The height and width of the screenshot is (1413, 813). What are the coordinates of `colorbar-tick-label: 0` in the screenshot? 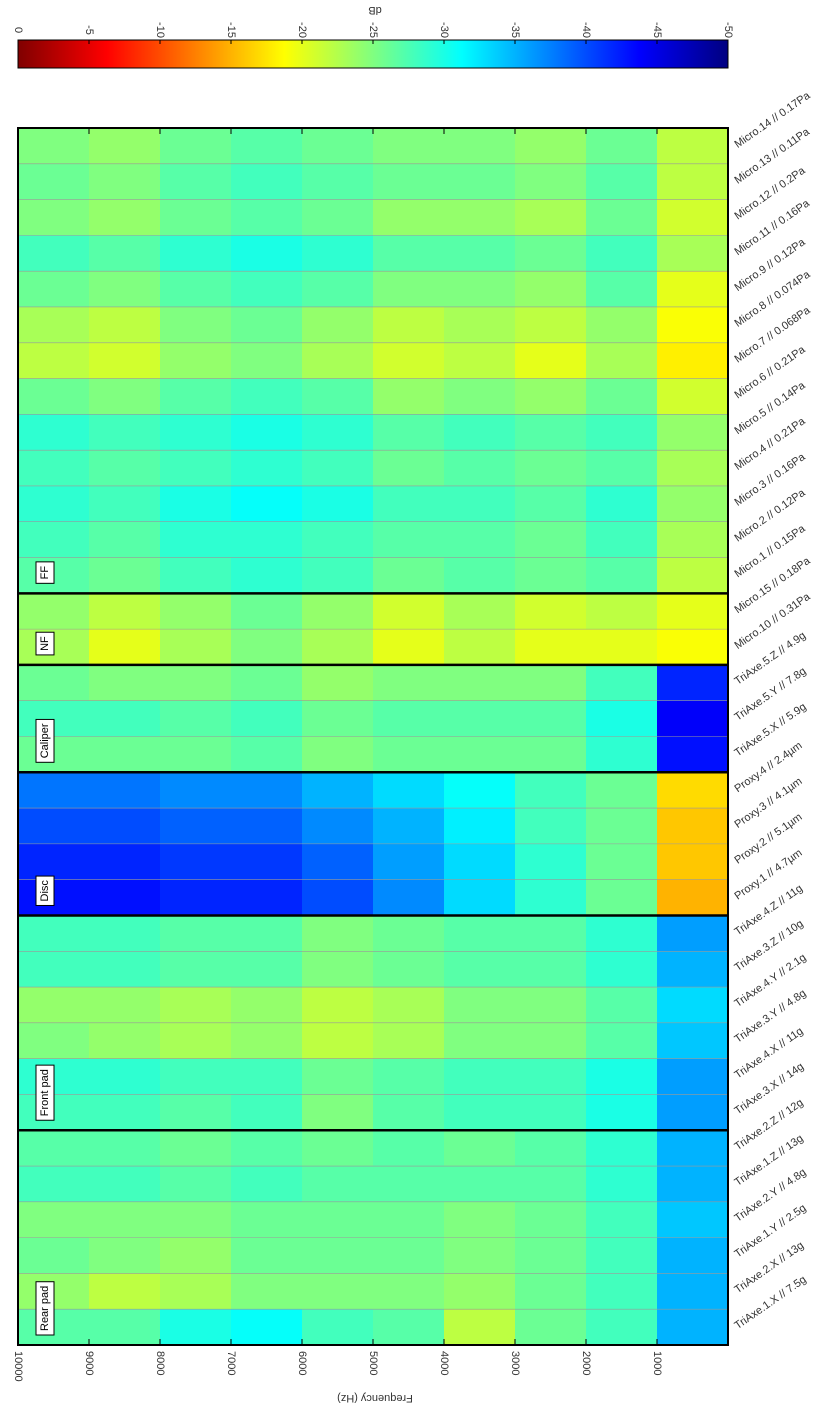 It's located at (18, 30).